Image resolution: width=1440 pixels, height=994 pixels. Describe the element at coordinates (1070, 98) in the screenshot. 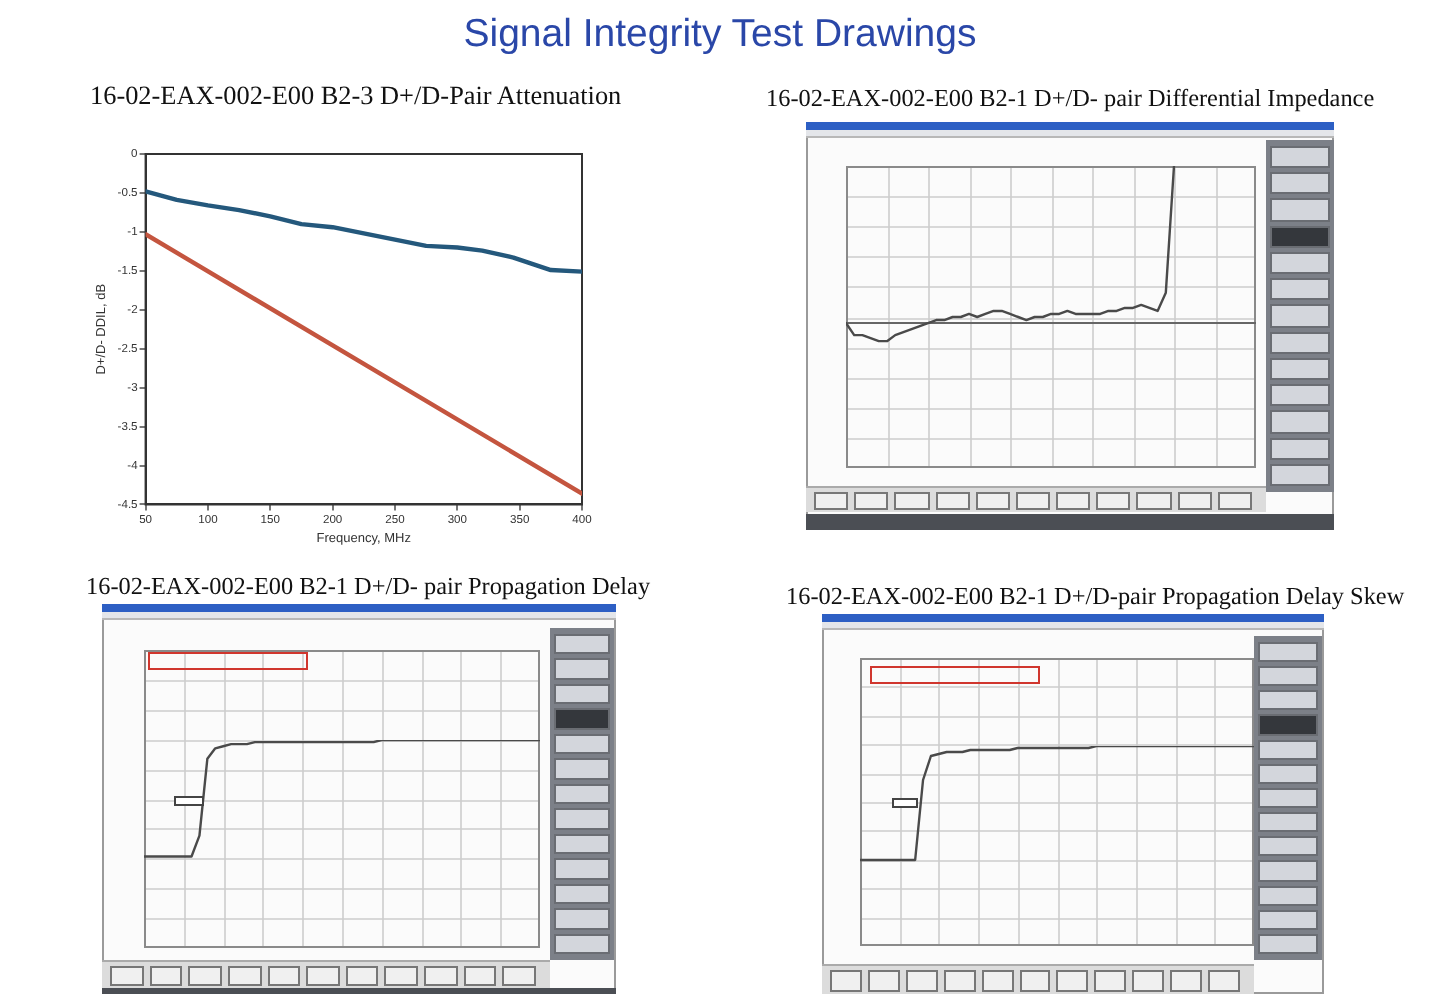

I see `chart-title: 16-02-EAX-002-E00 B2-1 D+/D- pair Differential Impedance` at that location.